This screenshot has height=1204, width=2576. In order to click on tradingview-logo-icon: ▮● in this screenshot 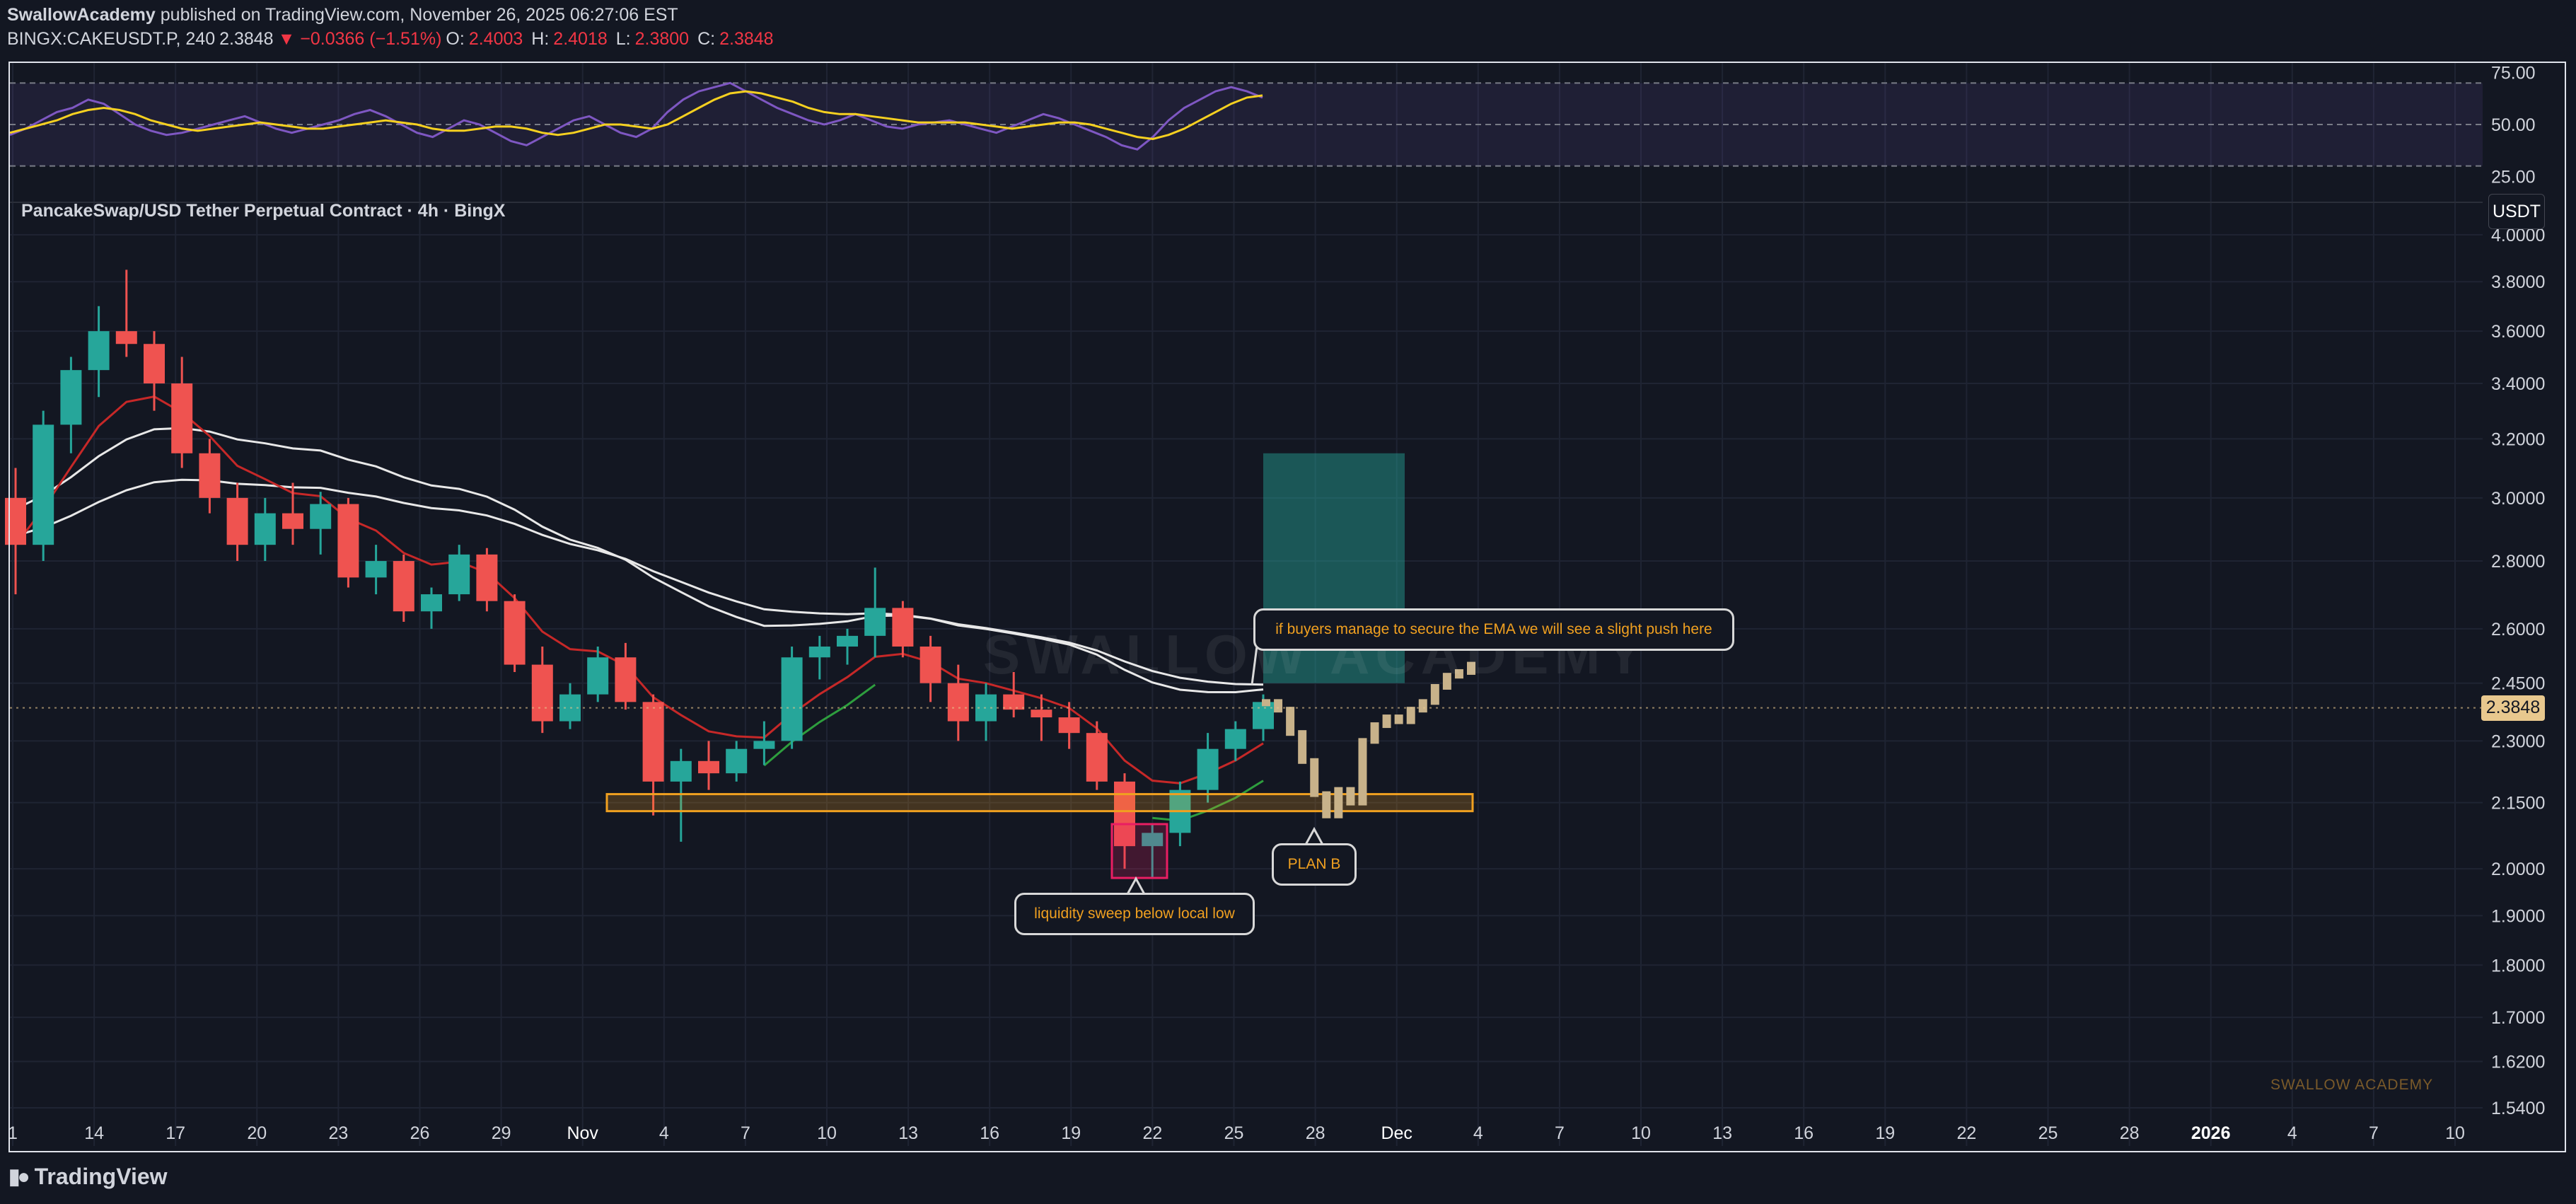, I will do `click(19, 1176)`.